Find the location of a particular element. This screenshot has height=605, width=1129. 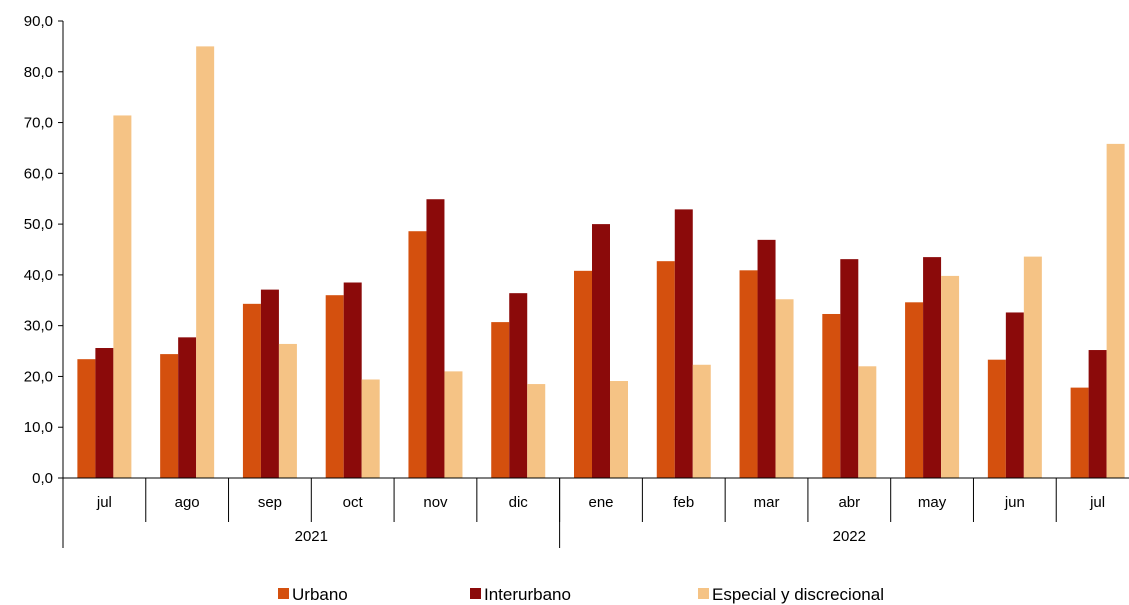

y-tick-label: 60,0 is located at coordinates (38, 173).